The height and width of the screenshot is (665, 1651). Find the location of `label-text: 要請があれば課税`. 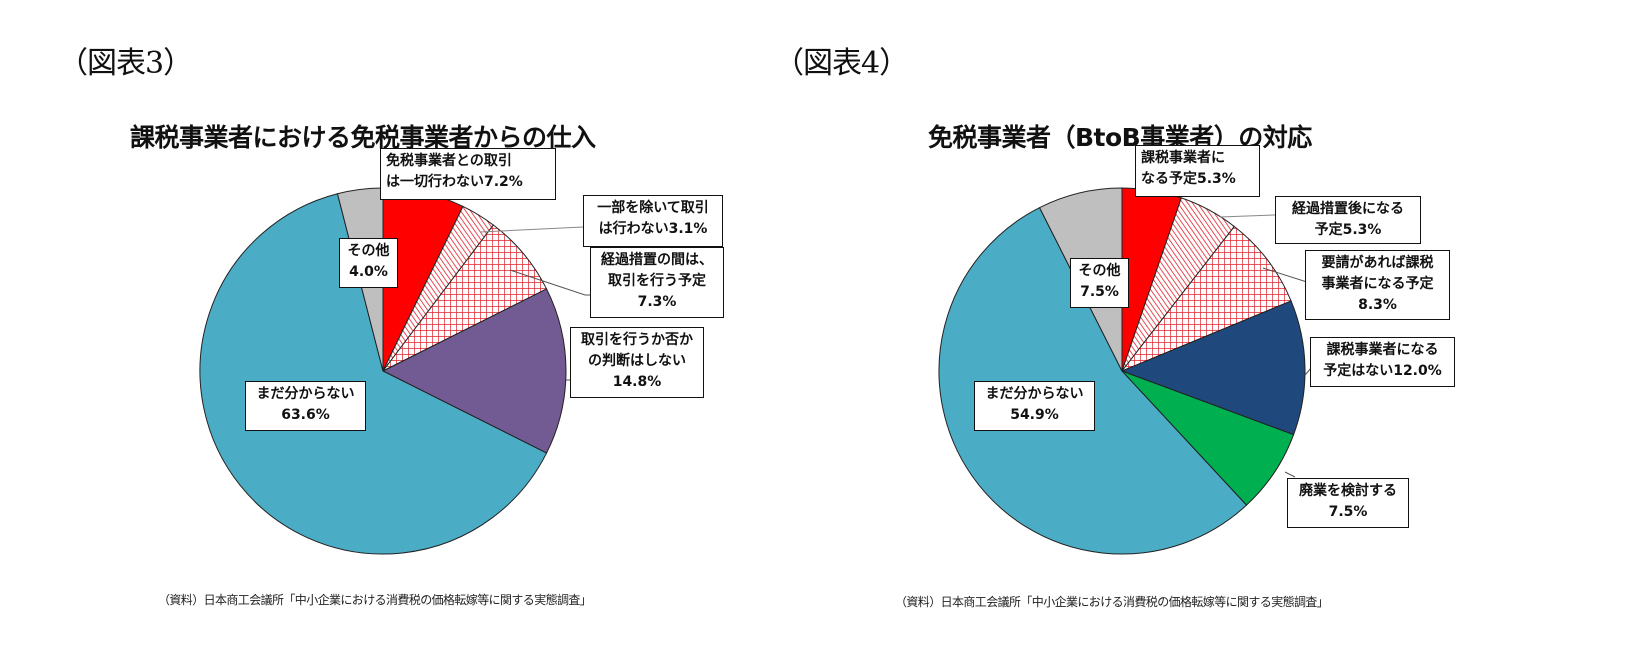

label-text: 要請があれば課税 is located at coordinates (1377, 263).